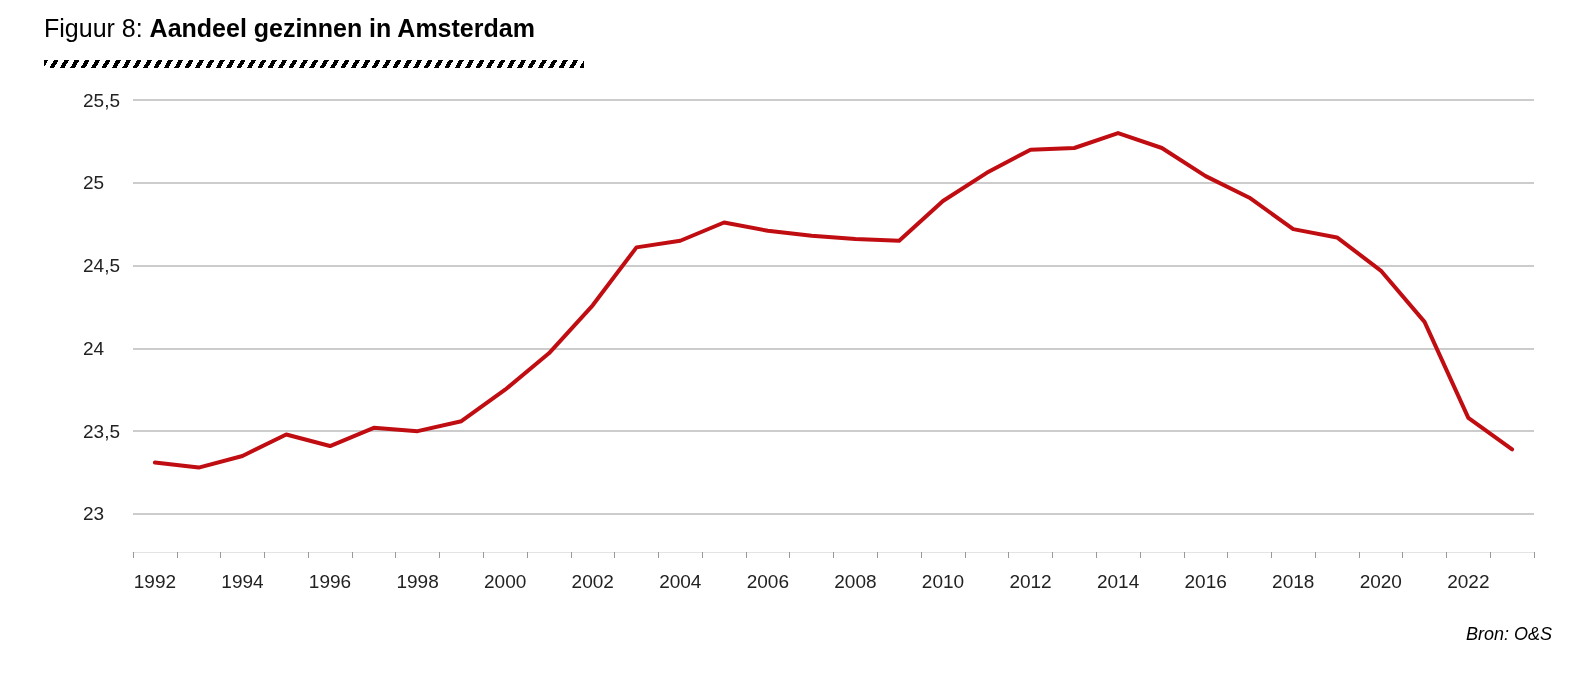 Image resolution: width=1592 pixels, height=673 pixels. Describe the element at coordinates (943, 581) in the screenshot. I see `x-tick-label: 2010` at that location.